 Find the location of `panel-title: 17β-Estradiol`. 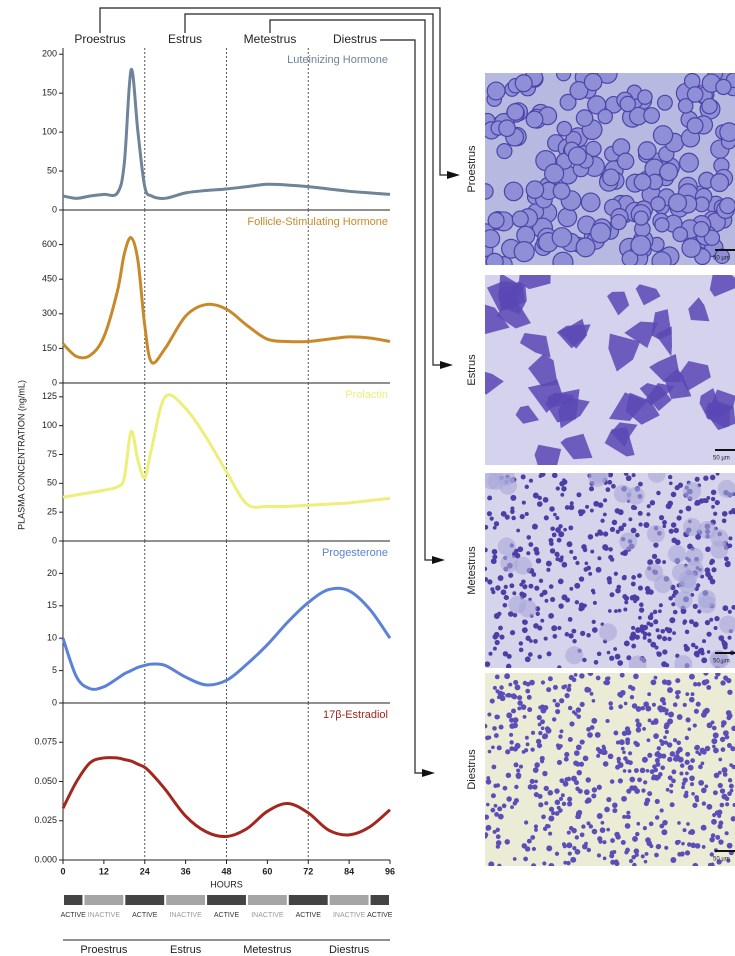

panel-title: 17β-Estradiol is located at coordinates (355, 715).